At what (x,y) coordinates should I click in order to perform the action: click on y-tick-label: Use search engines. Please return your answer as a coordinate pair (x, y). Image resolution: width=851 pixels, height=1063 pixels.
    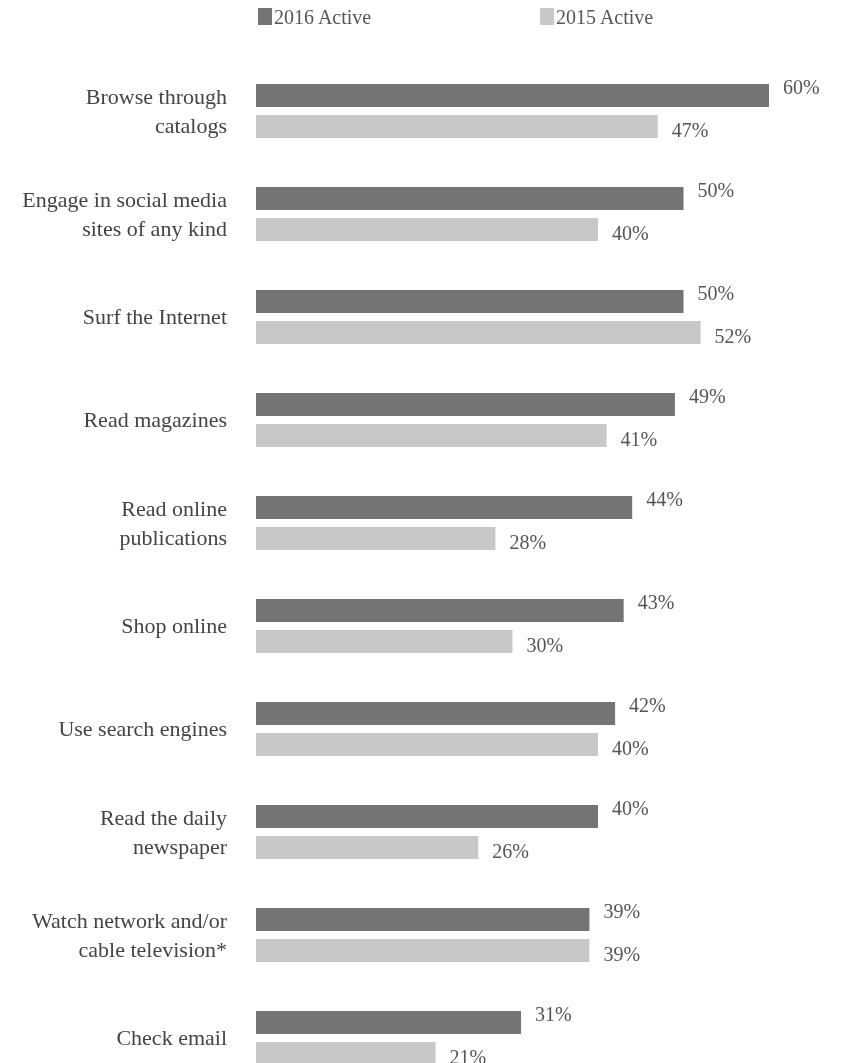
    Looking at the image, I should click on (142, 728).